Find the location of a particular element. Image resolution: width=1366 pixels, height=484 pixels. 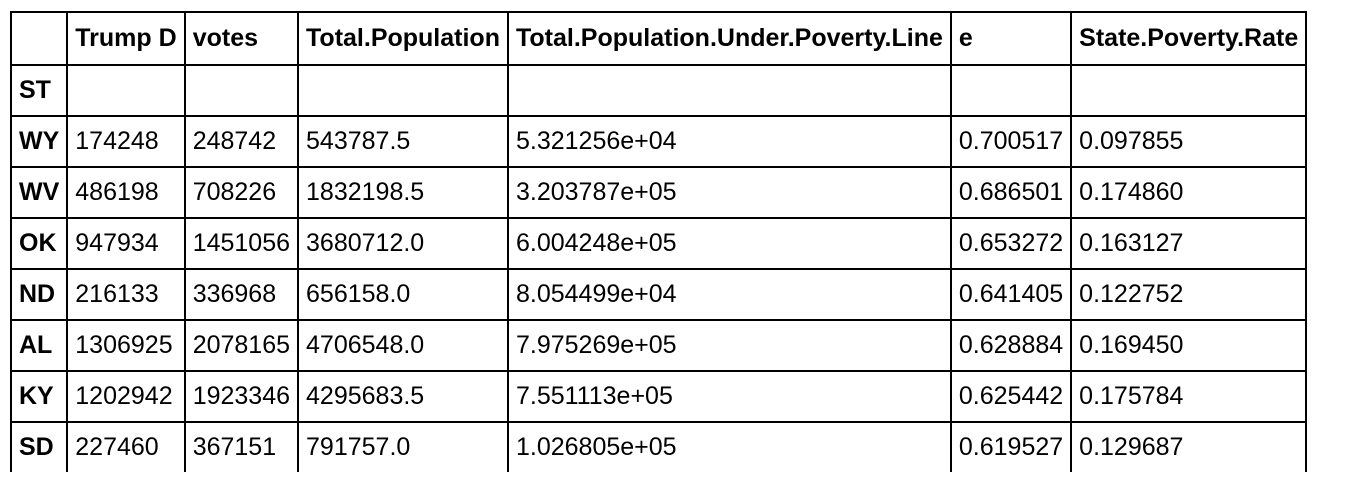

table-cell: 8.054499e+04 is located at coordinates (729, 294).